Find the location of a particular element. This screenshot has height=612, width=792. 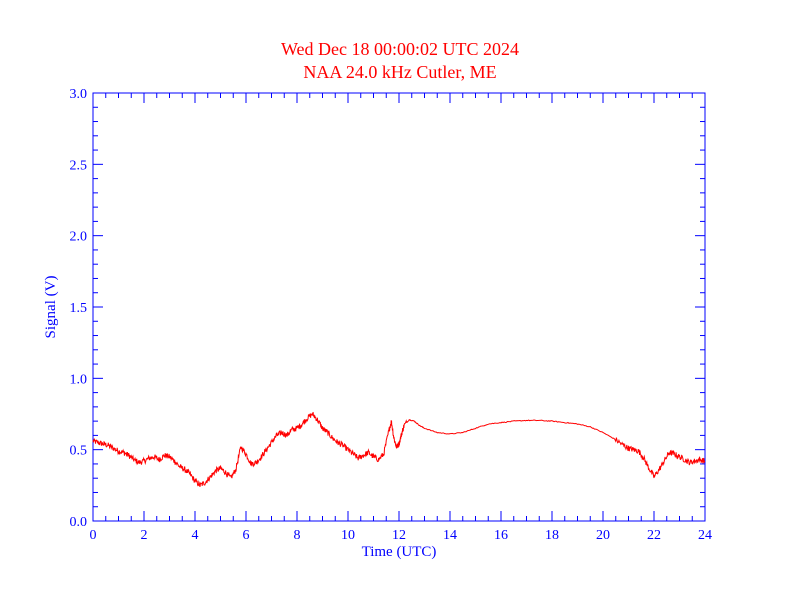

signal-series-line is located at coordinates (399, 449).